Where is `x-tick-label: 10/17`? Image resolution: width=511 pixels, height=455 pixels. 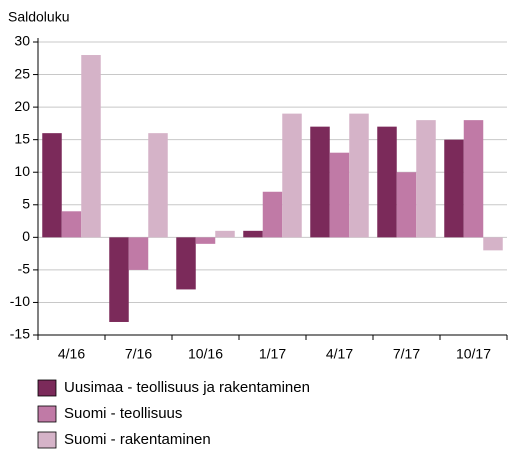 x-tick-label: 10/17 is located at coordinates (473, 354).